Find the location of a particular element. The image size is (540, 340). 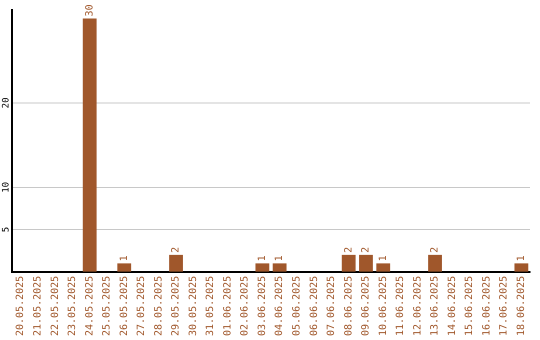

x-tick-label: 31.05.2025 is located at coordinates (210, 306).